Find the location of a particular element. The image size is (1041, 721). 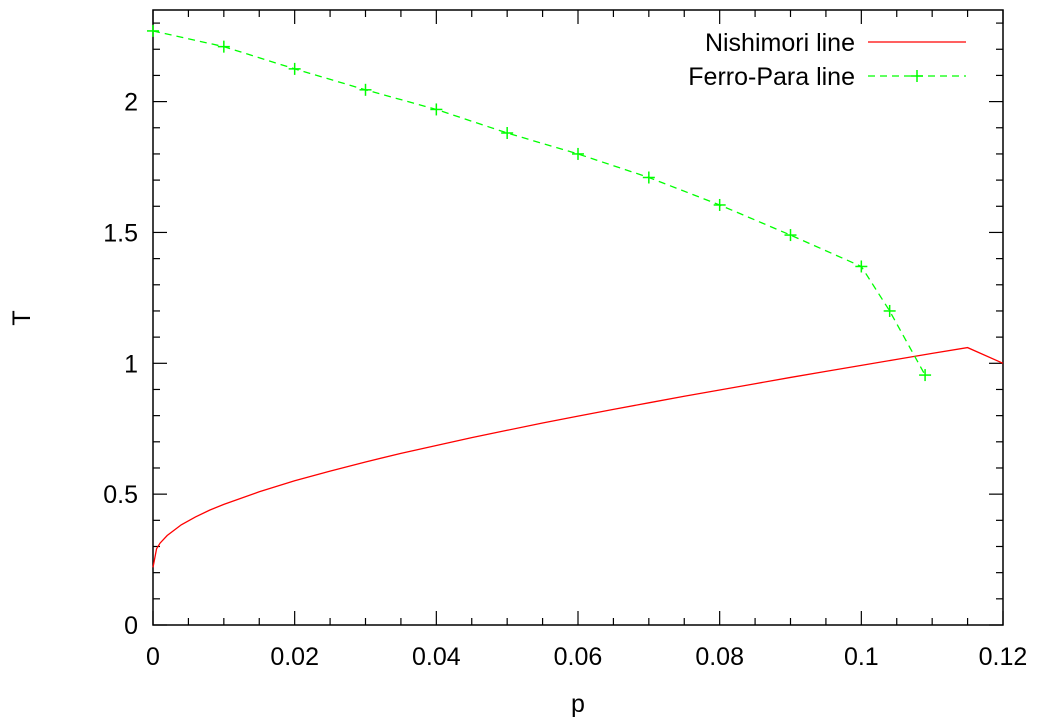

x-tick-label: 0.02 is located at coordinates (294, 657).